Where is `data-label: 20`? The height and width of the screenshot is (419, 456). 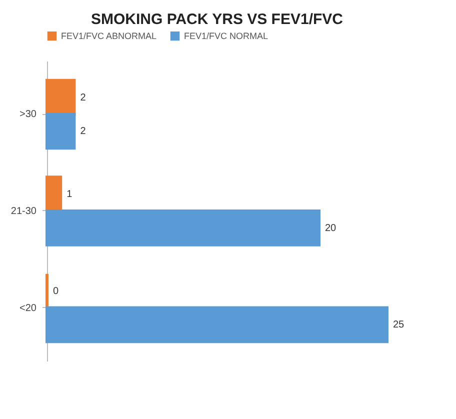
data-label: 20 is located at coordinates (331, 228).